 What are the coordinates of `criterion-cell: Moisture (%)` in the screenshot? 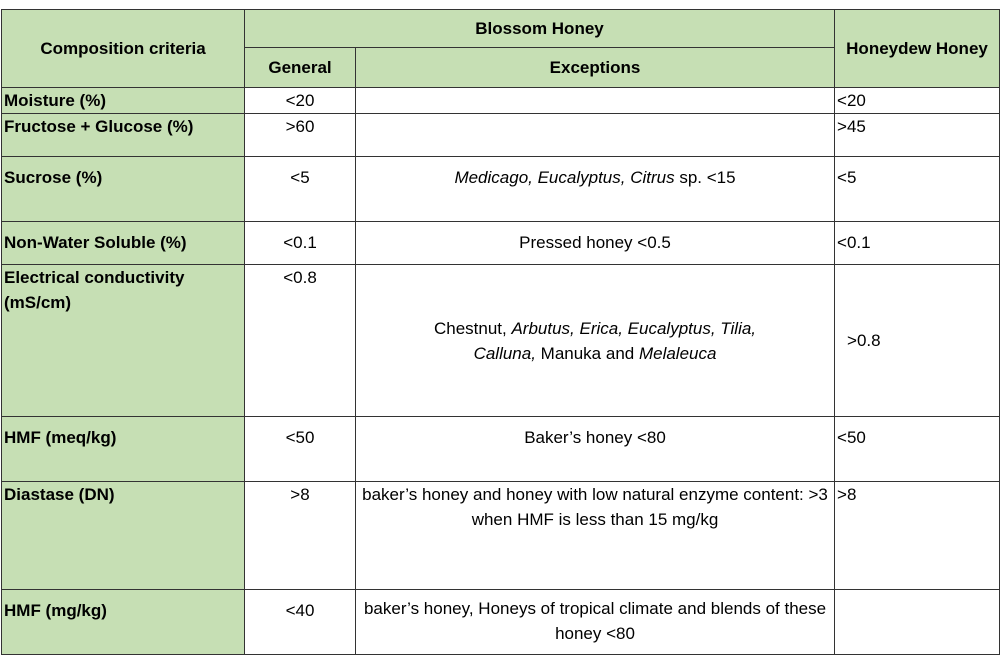 It's located at (123, 100).